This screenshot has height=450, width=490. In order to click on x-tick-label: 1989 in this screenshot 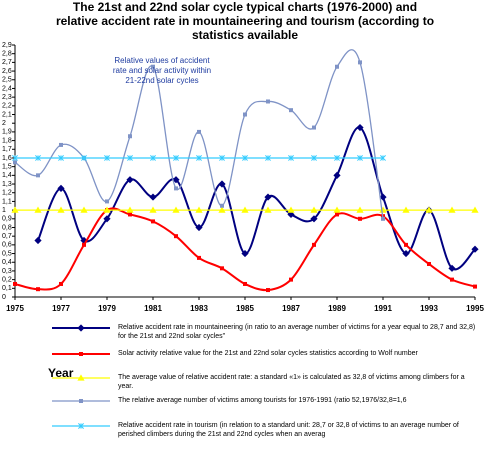, I will do `click(337, 308)`.